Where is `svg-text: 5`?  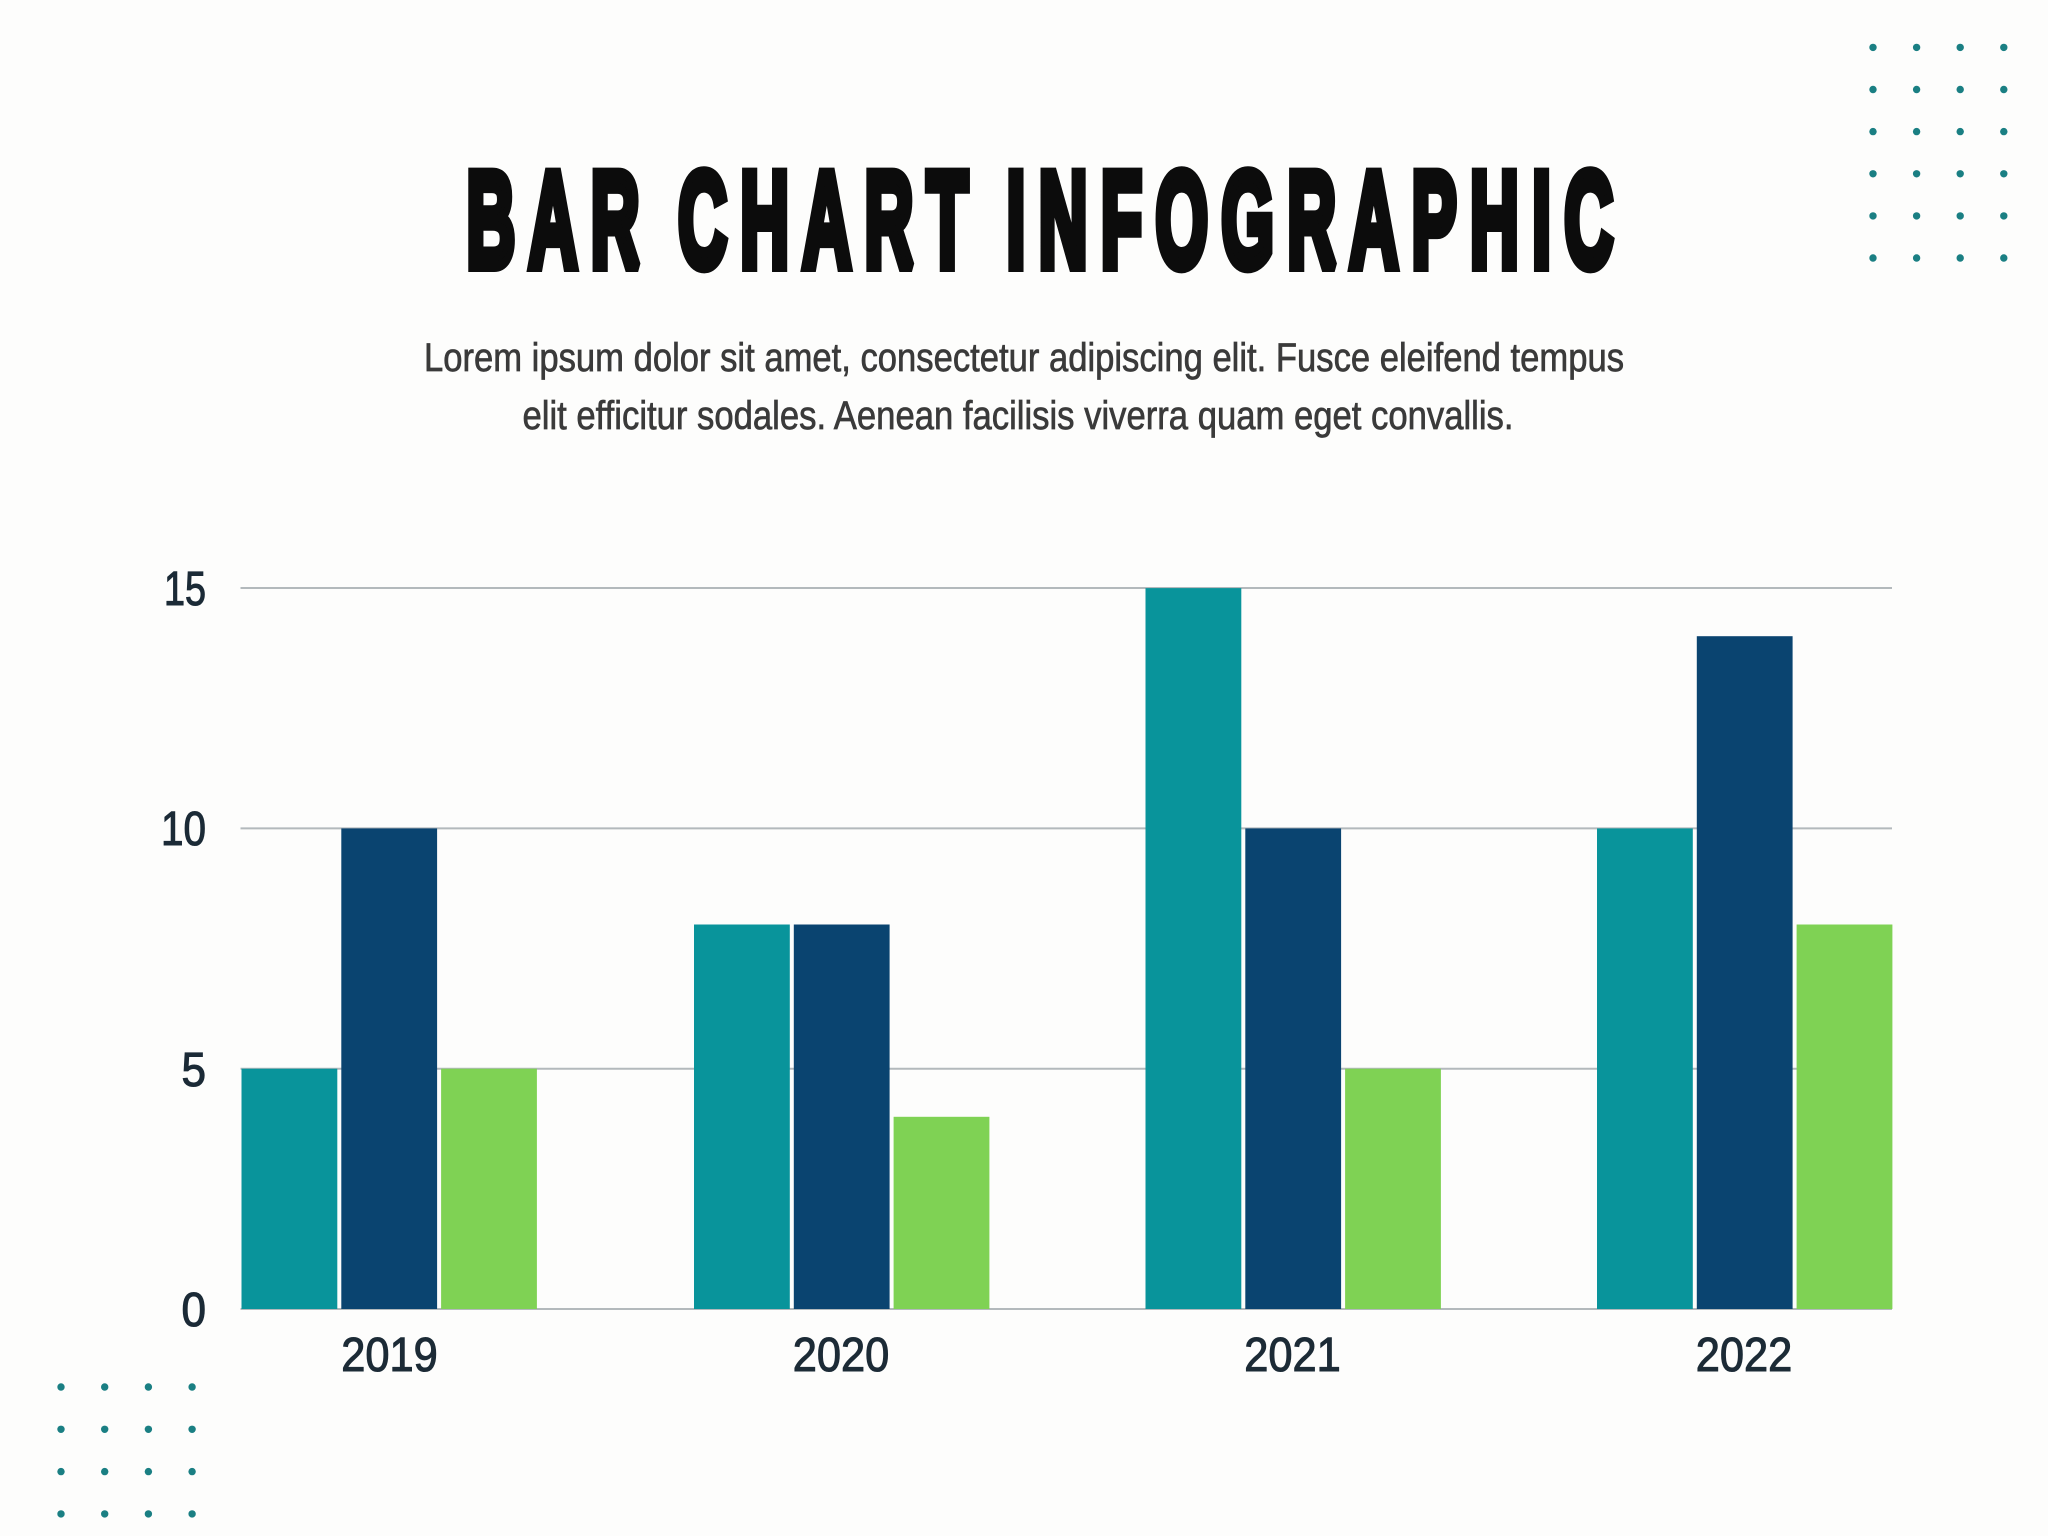
svg-text: 5 is located at coordinates (194, 1070).